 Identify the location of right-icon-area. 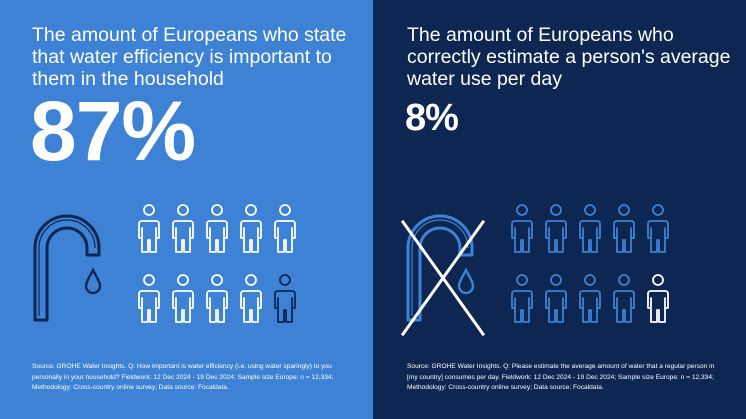
(534, 270).